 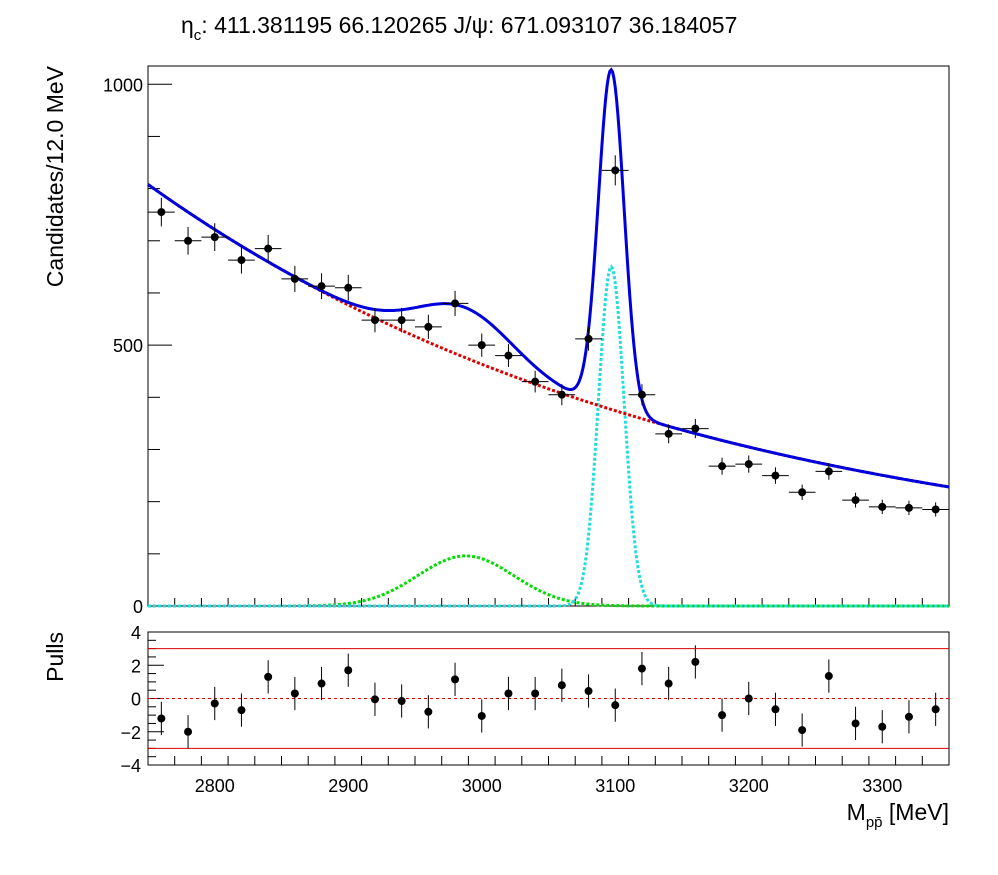 I want to click on pull-y-tick-label: 0, so click(x=136, y=700).